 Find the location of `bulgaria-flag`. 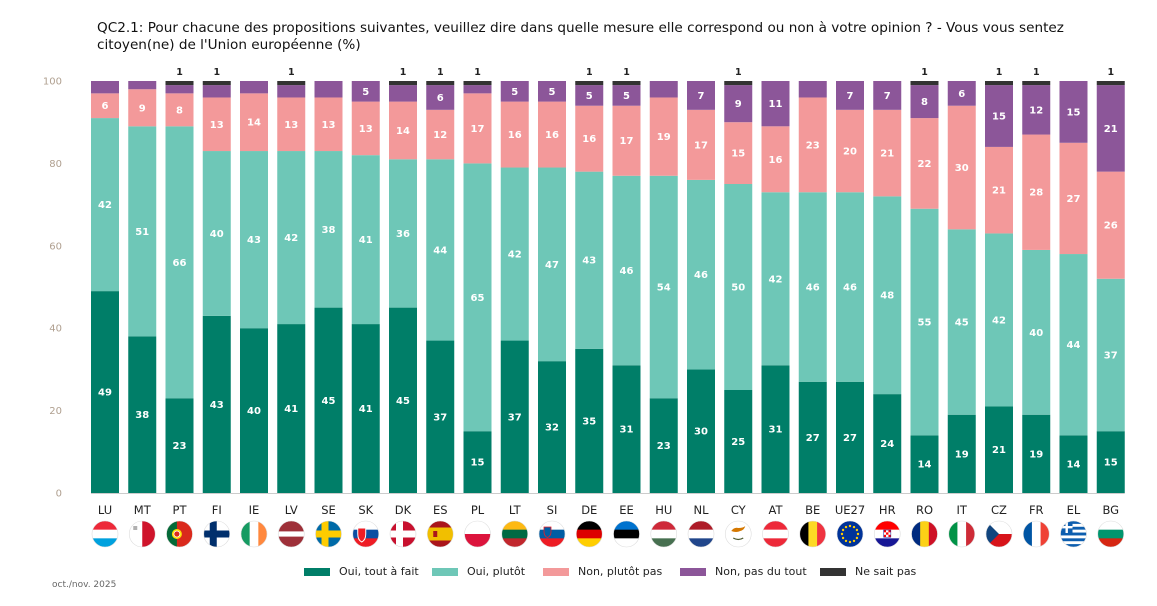

bulgaria-flag is located at coordinates (1111, 534).